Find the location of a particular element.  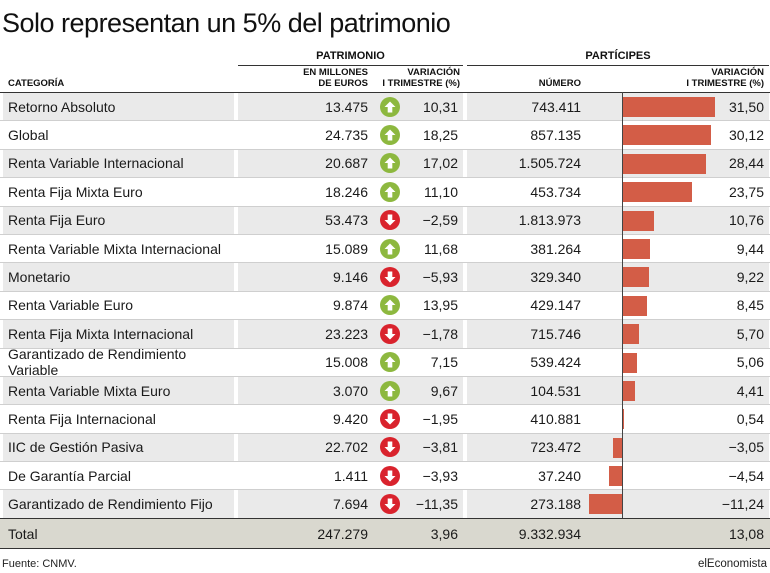

variacion-patrimonio-cell: 10,31 is located at coordinates (440, 106).